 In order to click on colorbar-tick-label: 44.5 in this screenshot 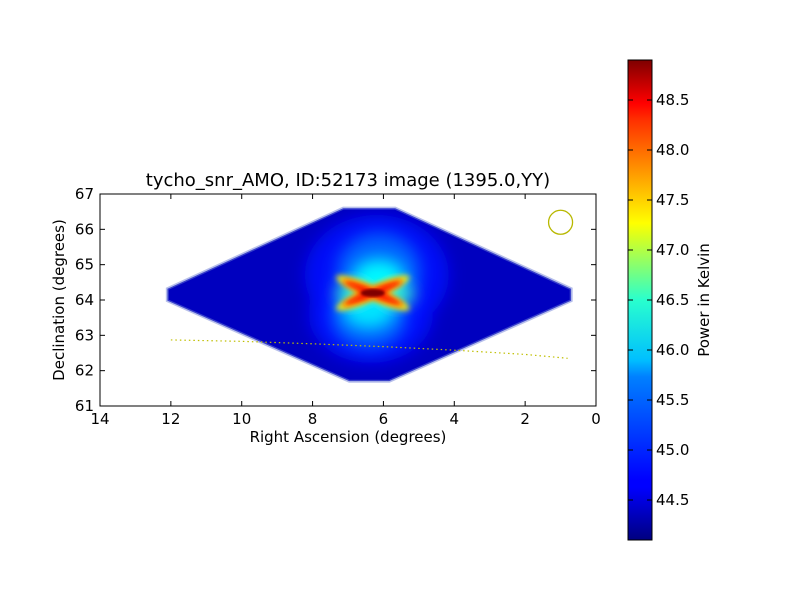, I will do `click(672, 500)`.